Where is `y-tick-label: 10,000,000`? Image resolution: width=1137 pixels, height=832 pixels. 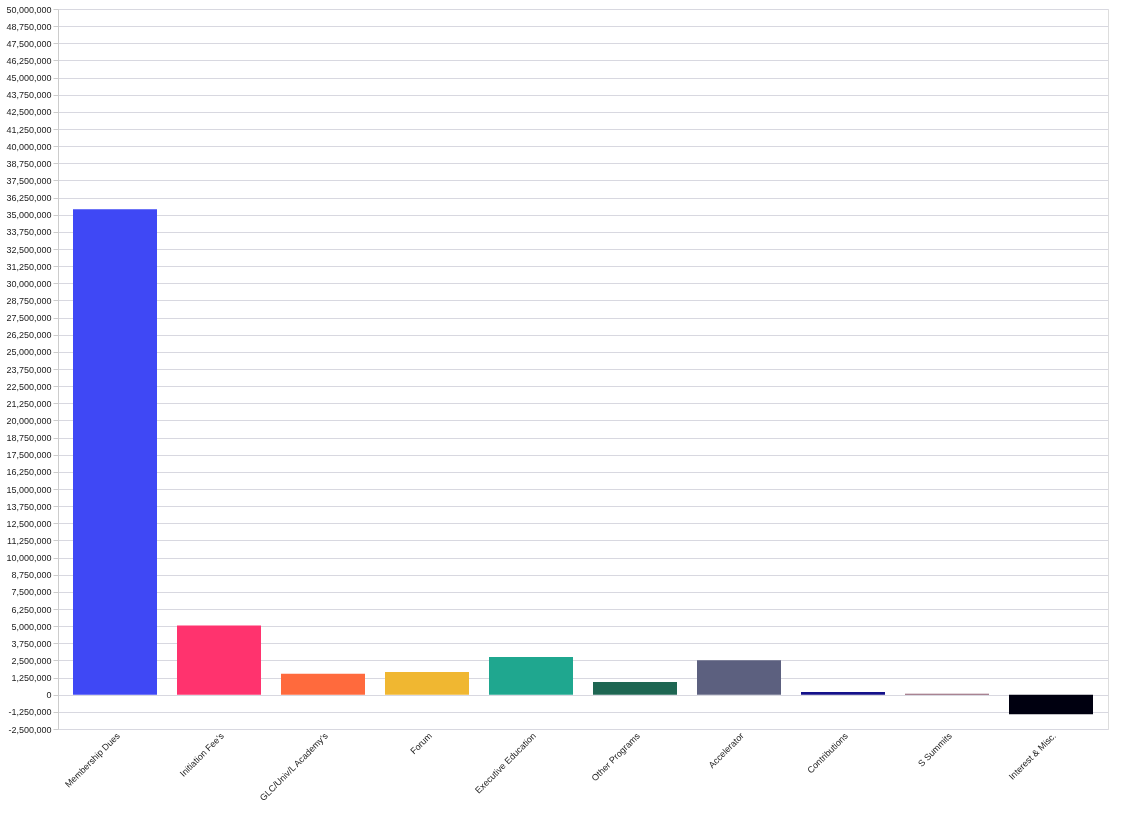
y-tick-label: 10,000,000 is located at coordinates (29, 558).